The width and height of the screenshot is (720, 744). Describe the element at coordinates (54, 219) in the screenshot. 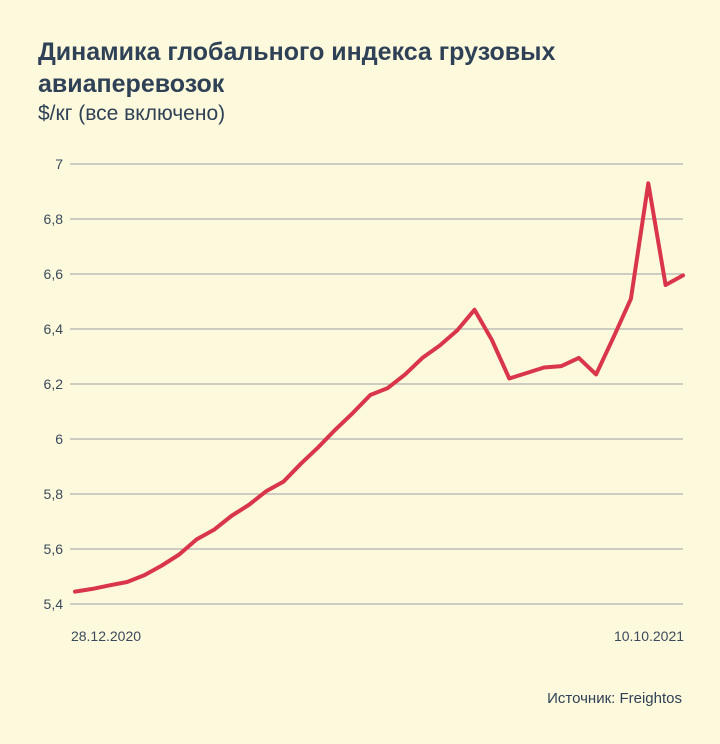

I see `y-tick-label-7: 6,8` at that location.